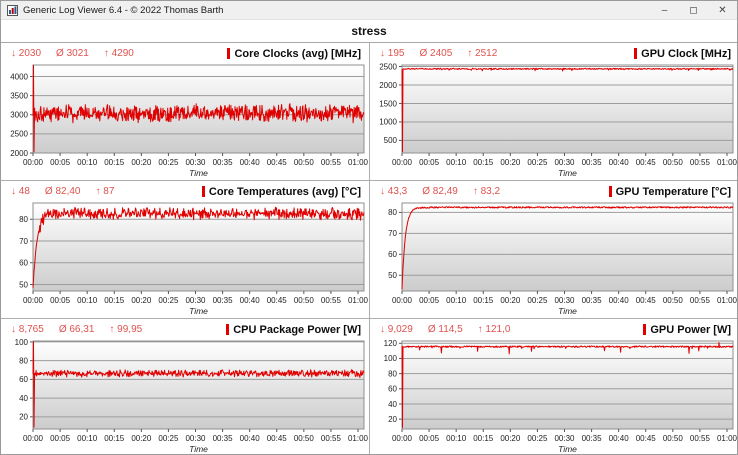  I want to click on svg-text: 1500, so click(388, 103).